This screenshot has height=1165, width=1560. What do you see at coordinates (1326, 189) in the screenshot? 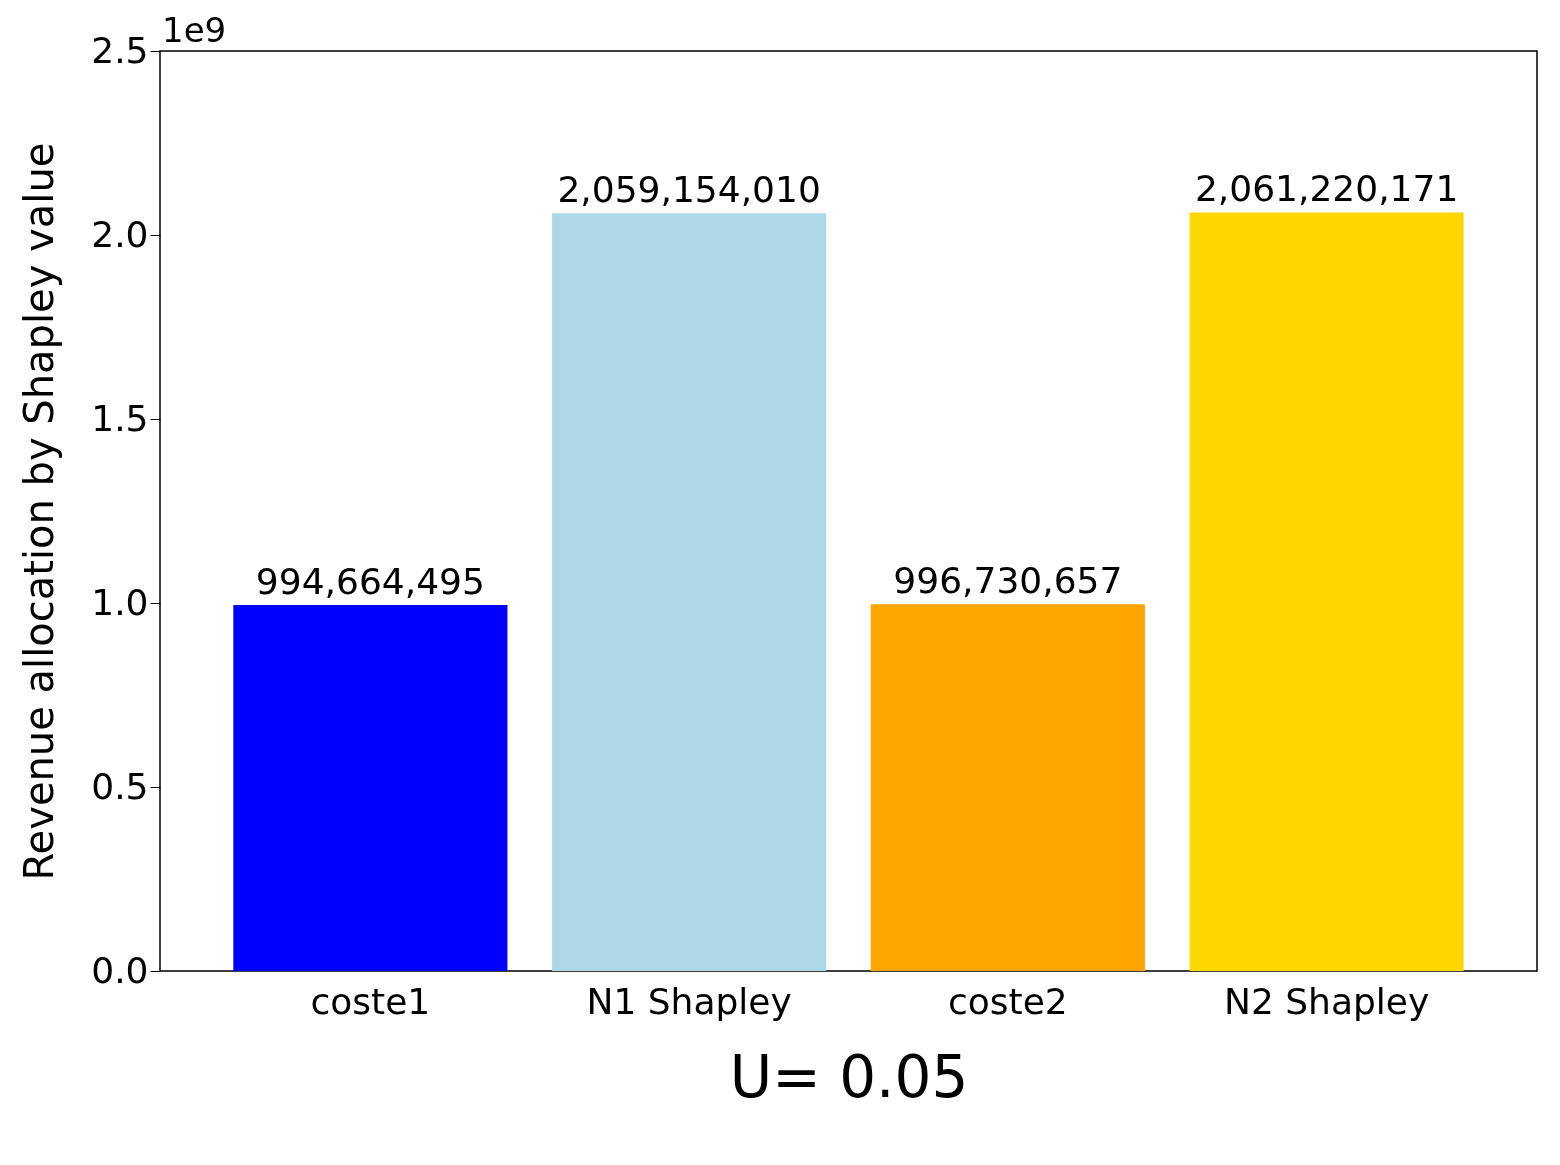
I see `annotation: 2,061,220,171` at bounding box center [1326, 189].